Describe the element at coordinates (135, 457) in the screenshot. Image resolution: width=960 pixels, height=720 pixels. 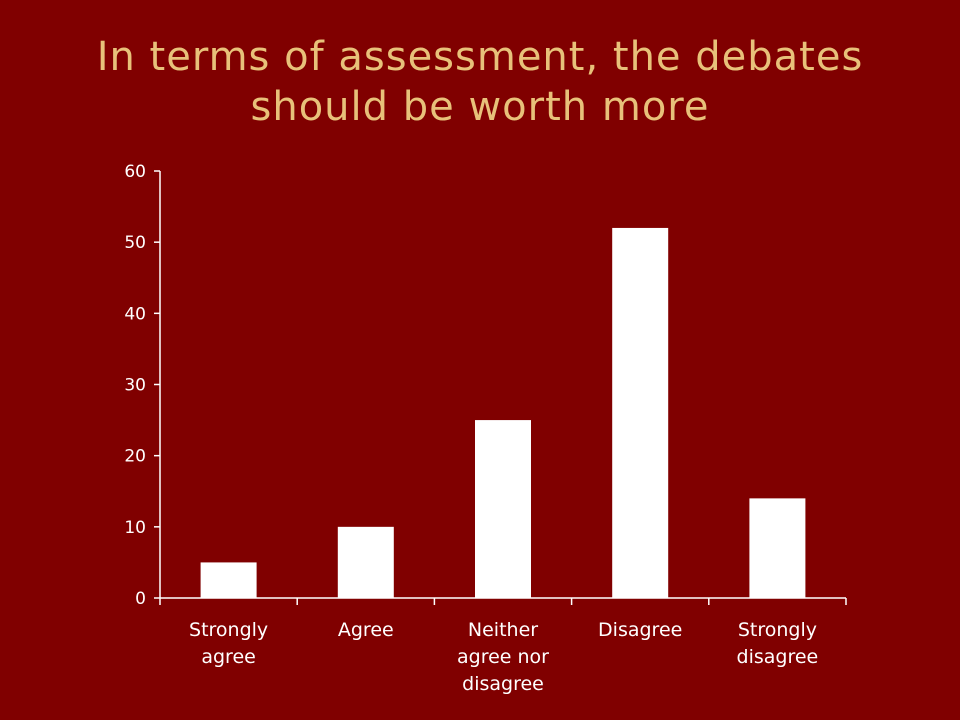
I see `y-tick-label: 20` at that location.